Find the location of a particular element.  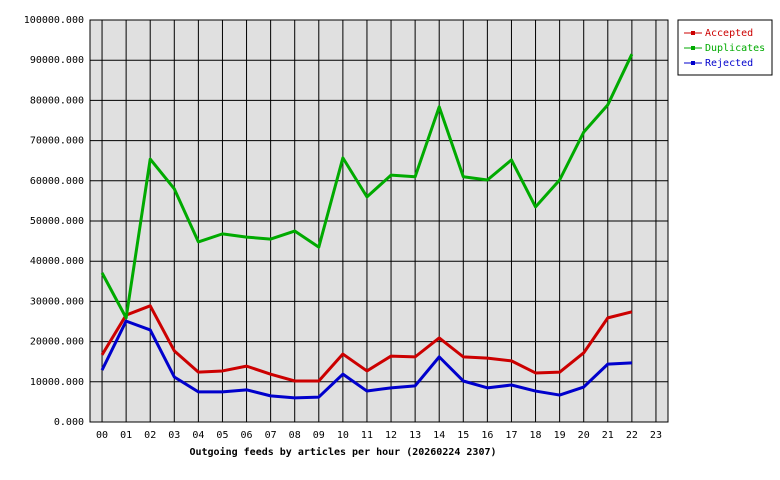

y-tick-label: 20000.000 is located at coordinates (57, 342).